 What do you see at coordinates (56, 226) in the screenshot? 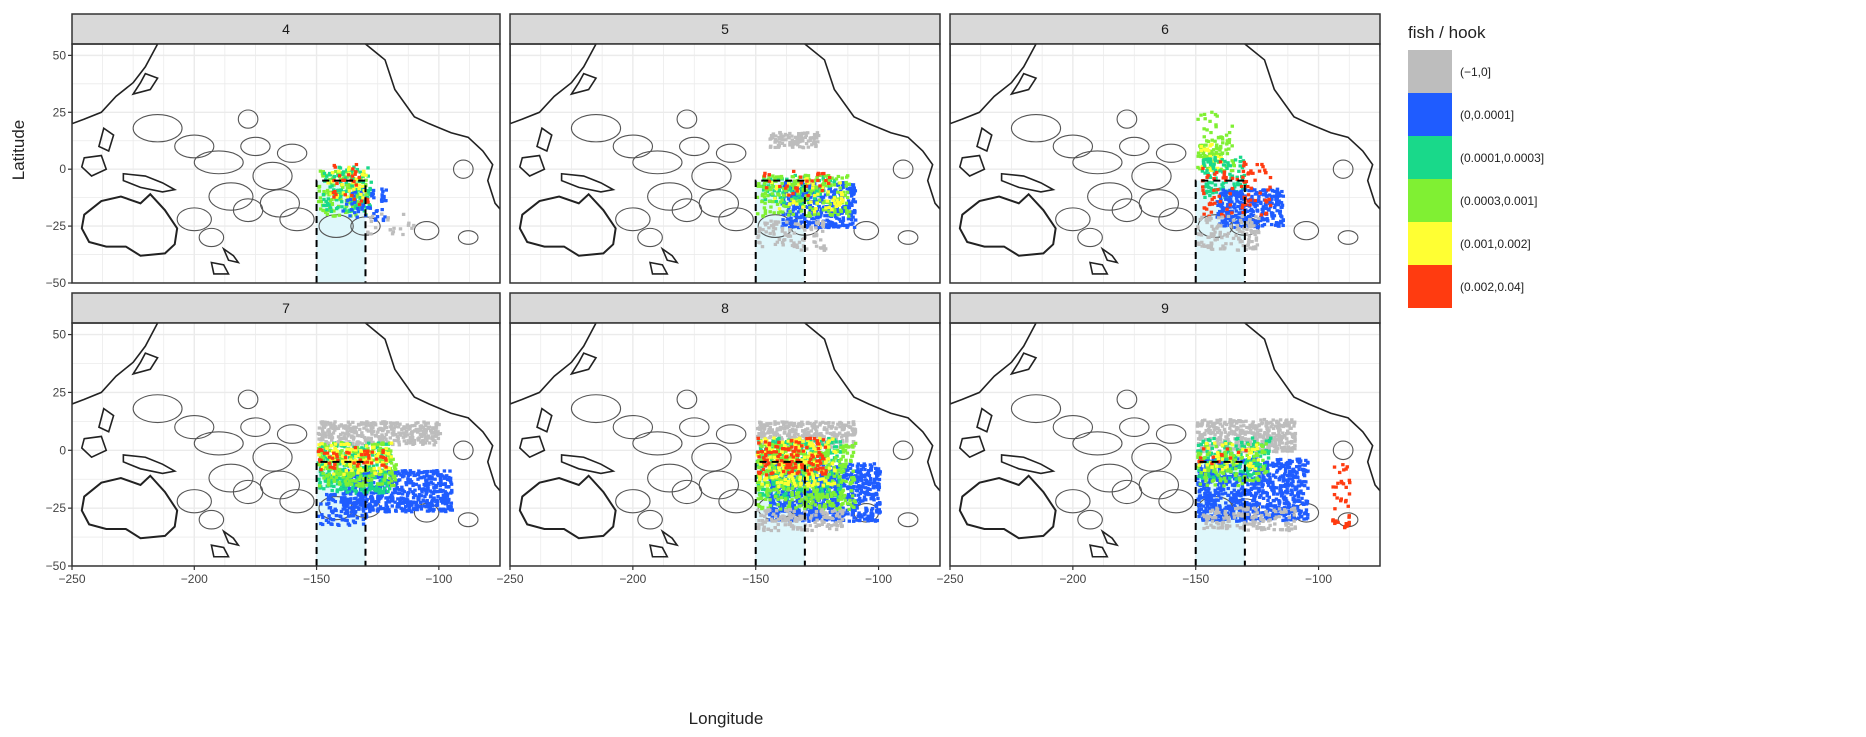
I see `y-tick-label: −25` at bounding box center [56, 226].